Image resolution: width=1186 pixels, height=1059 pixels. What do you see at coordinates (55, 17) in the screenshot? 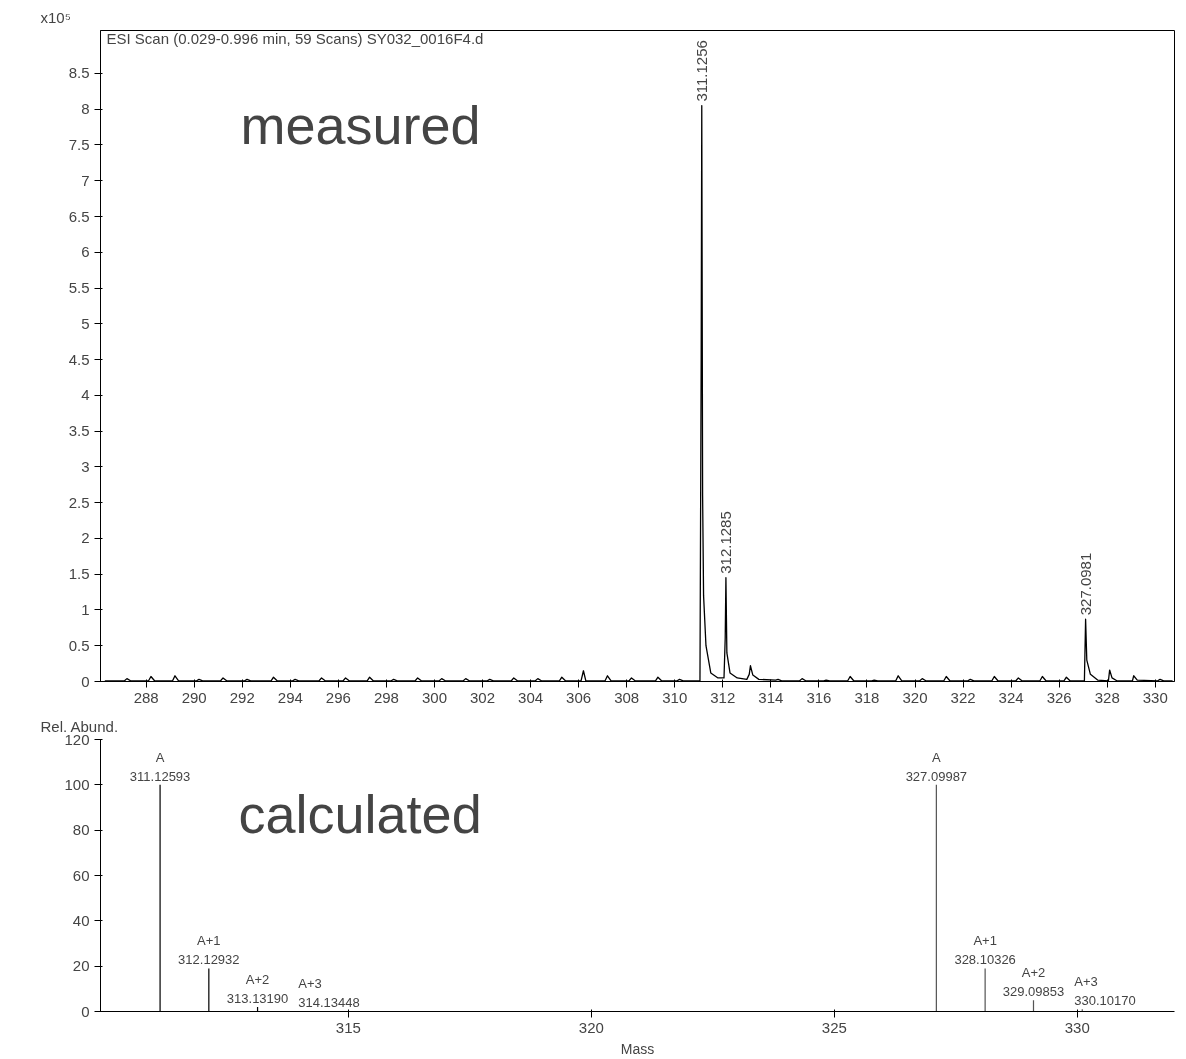
I see `y-axis-title: x10⁵` at bounding box center [55, 17].